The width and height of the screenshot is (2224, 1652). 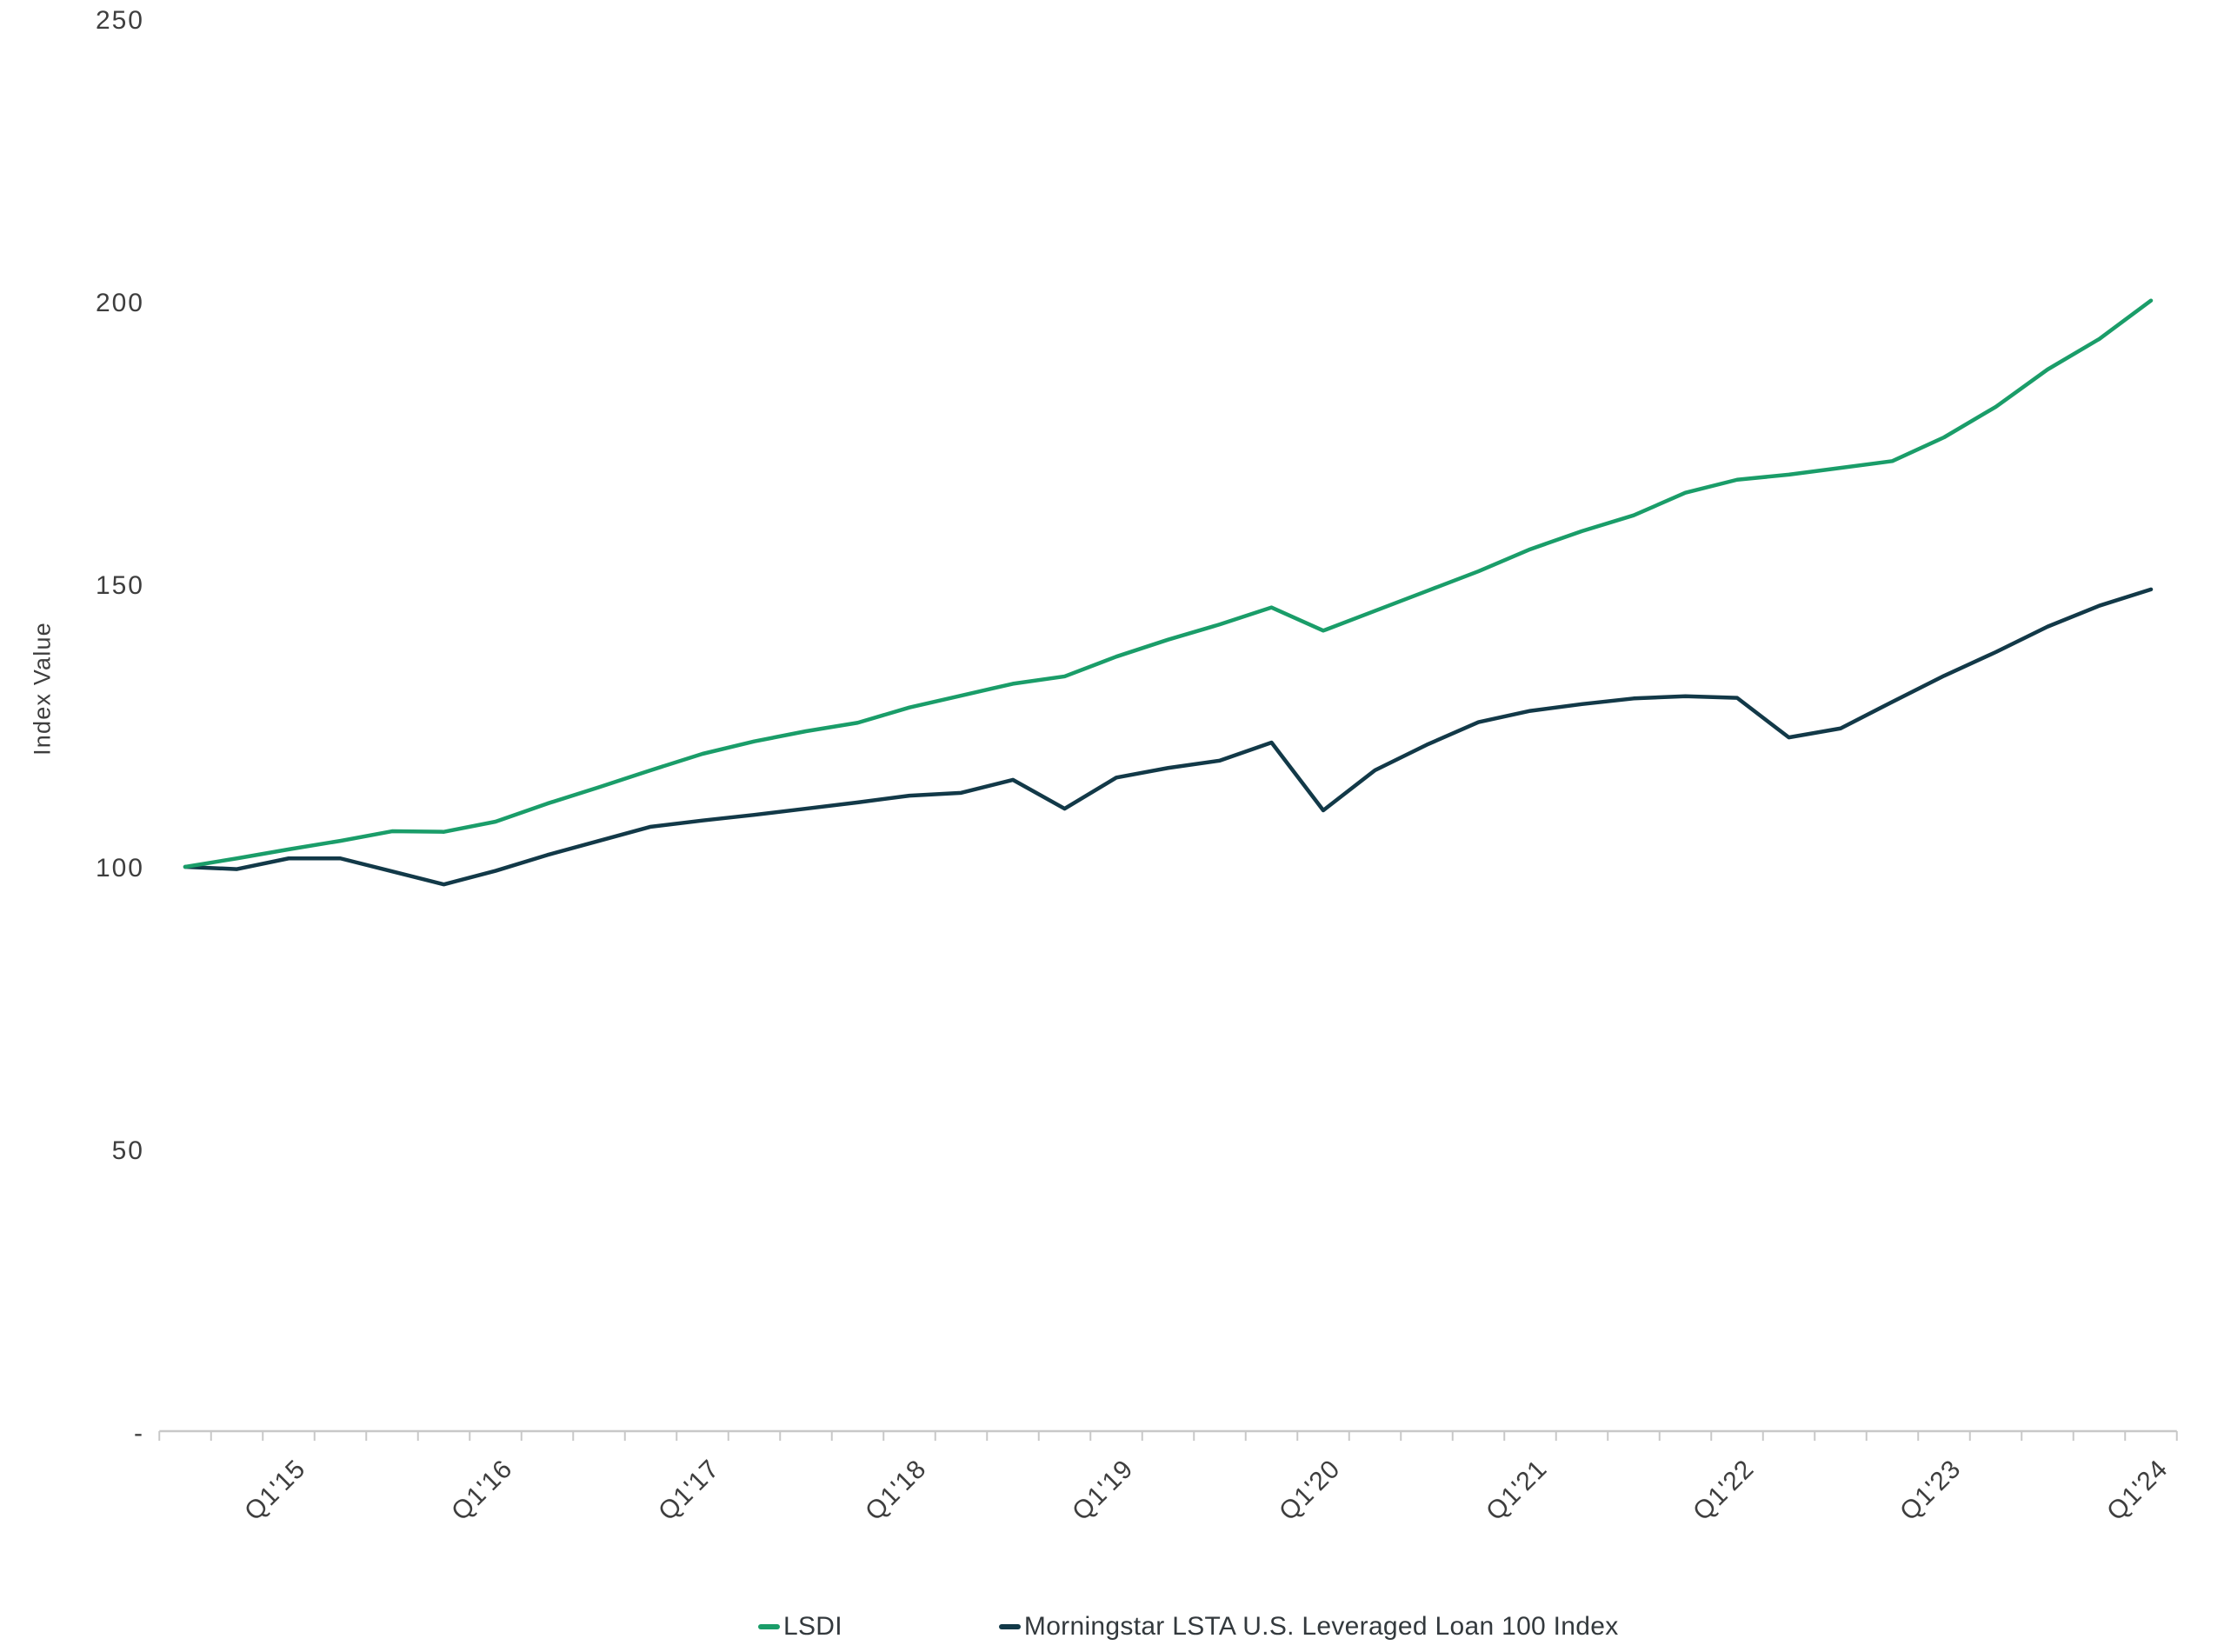 What do you see at coordinates (1103, 1491) in the screenshot?
I see `x-tick-label: Q1'19` at bounding box center [1103, 1491].